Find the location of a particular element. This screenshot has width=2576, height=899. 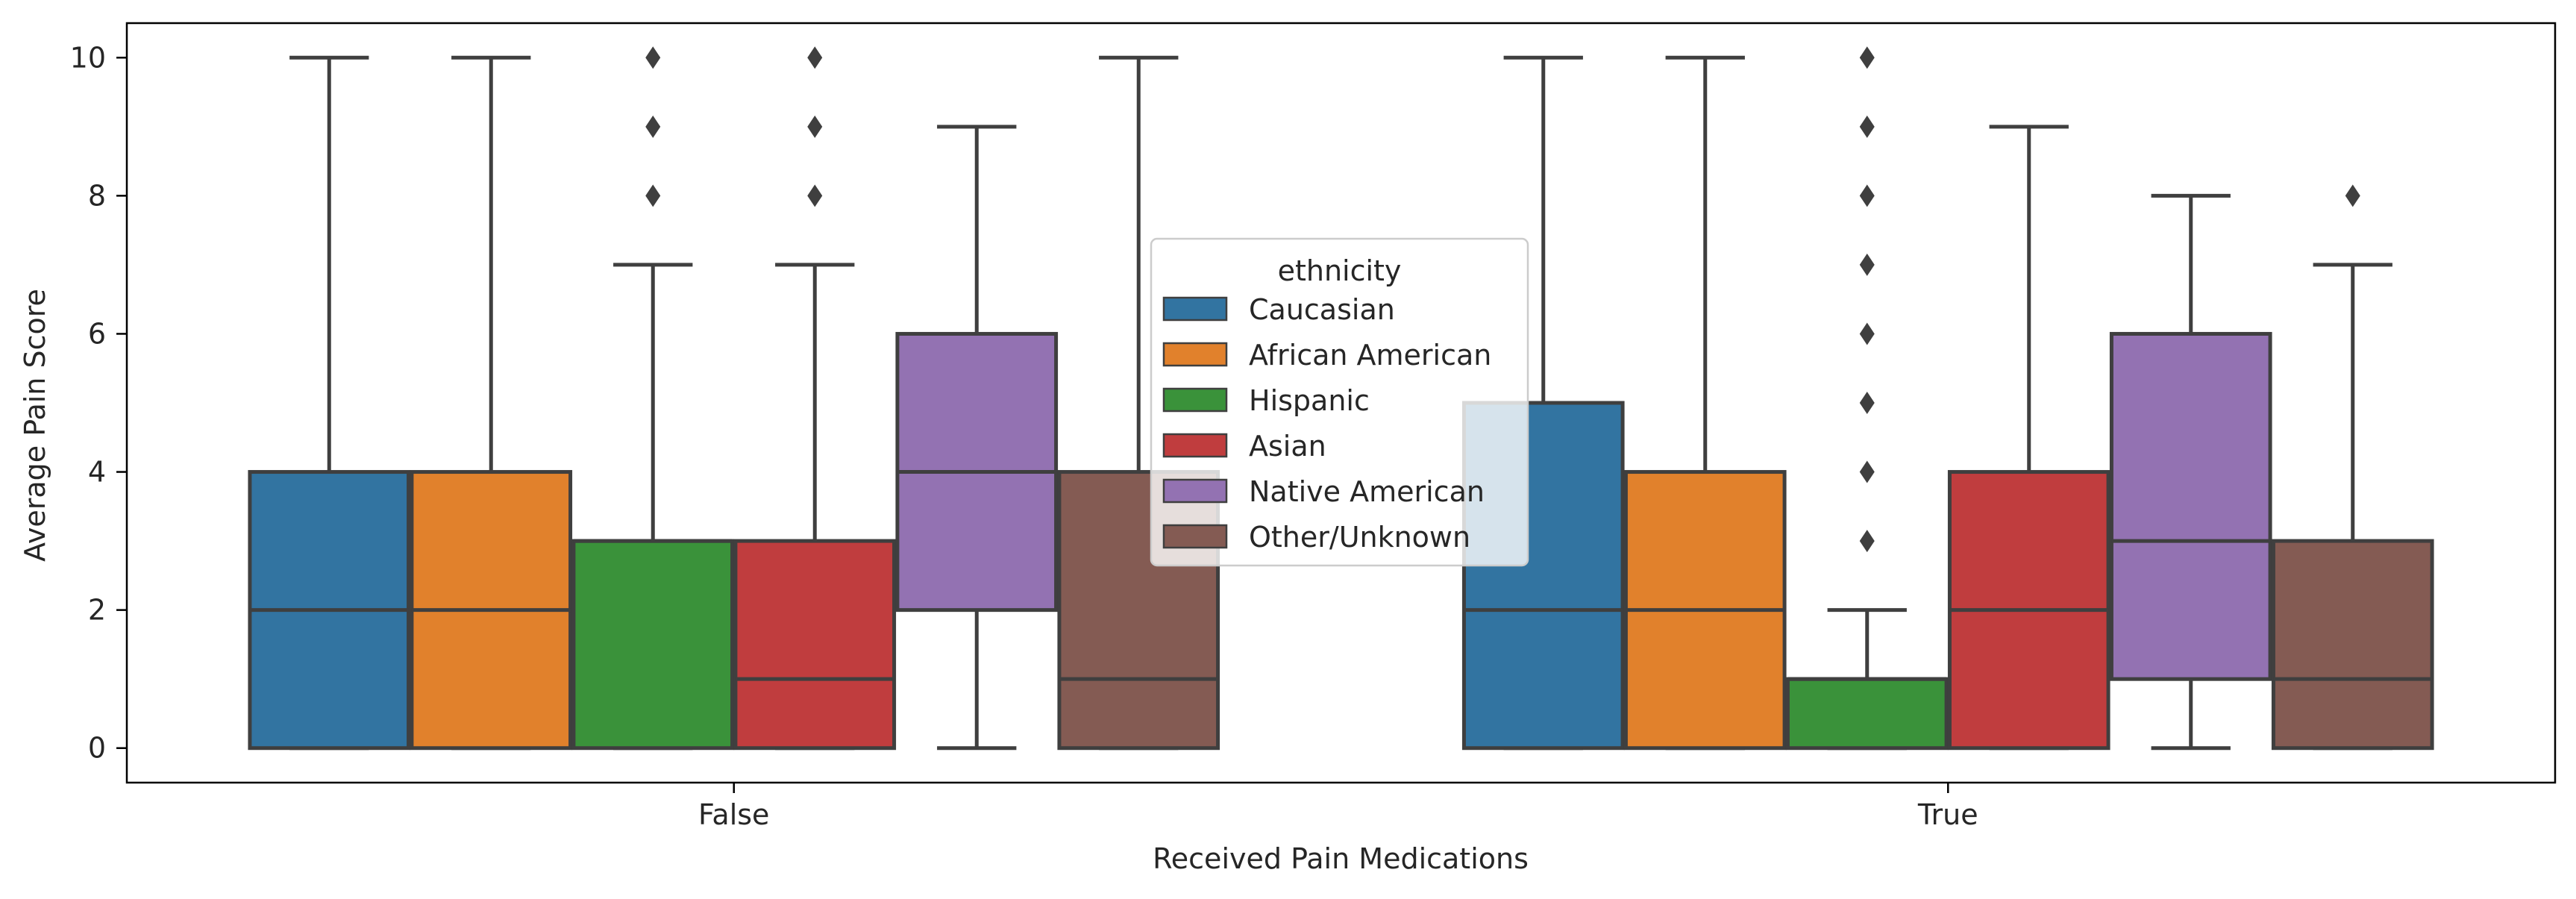

y-tick-label: 4 is located at coordinates (97, 472).